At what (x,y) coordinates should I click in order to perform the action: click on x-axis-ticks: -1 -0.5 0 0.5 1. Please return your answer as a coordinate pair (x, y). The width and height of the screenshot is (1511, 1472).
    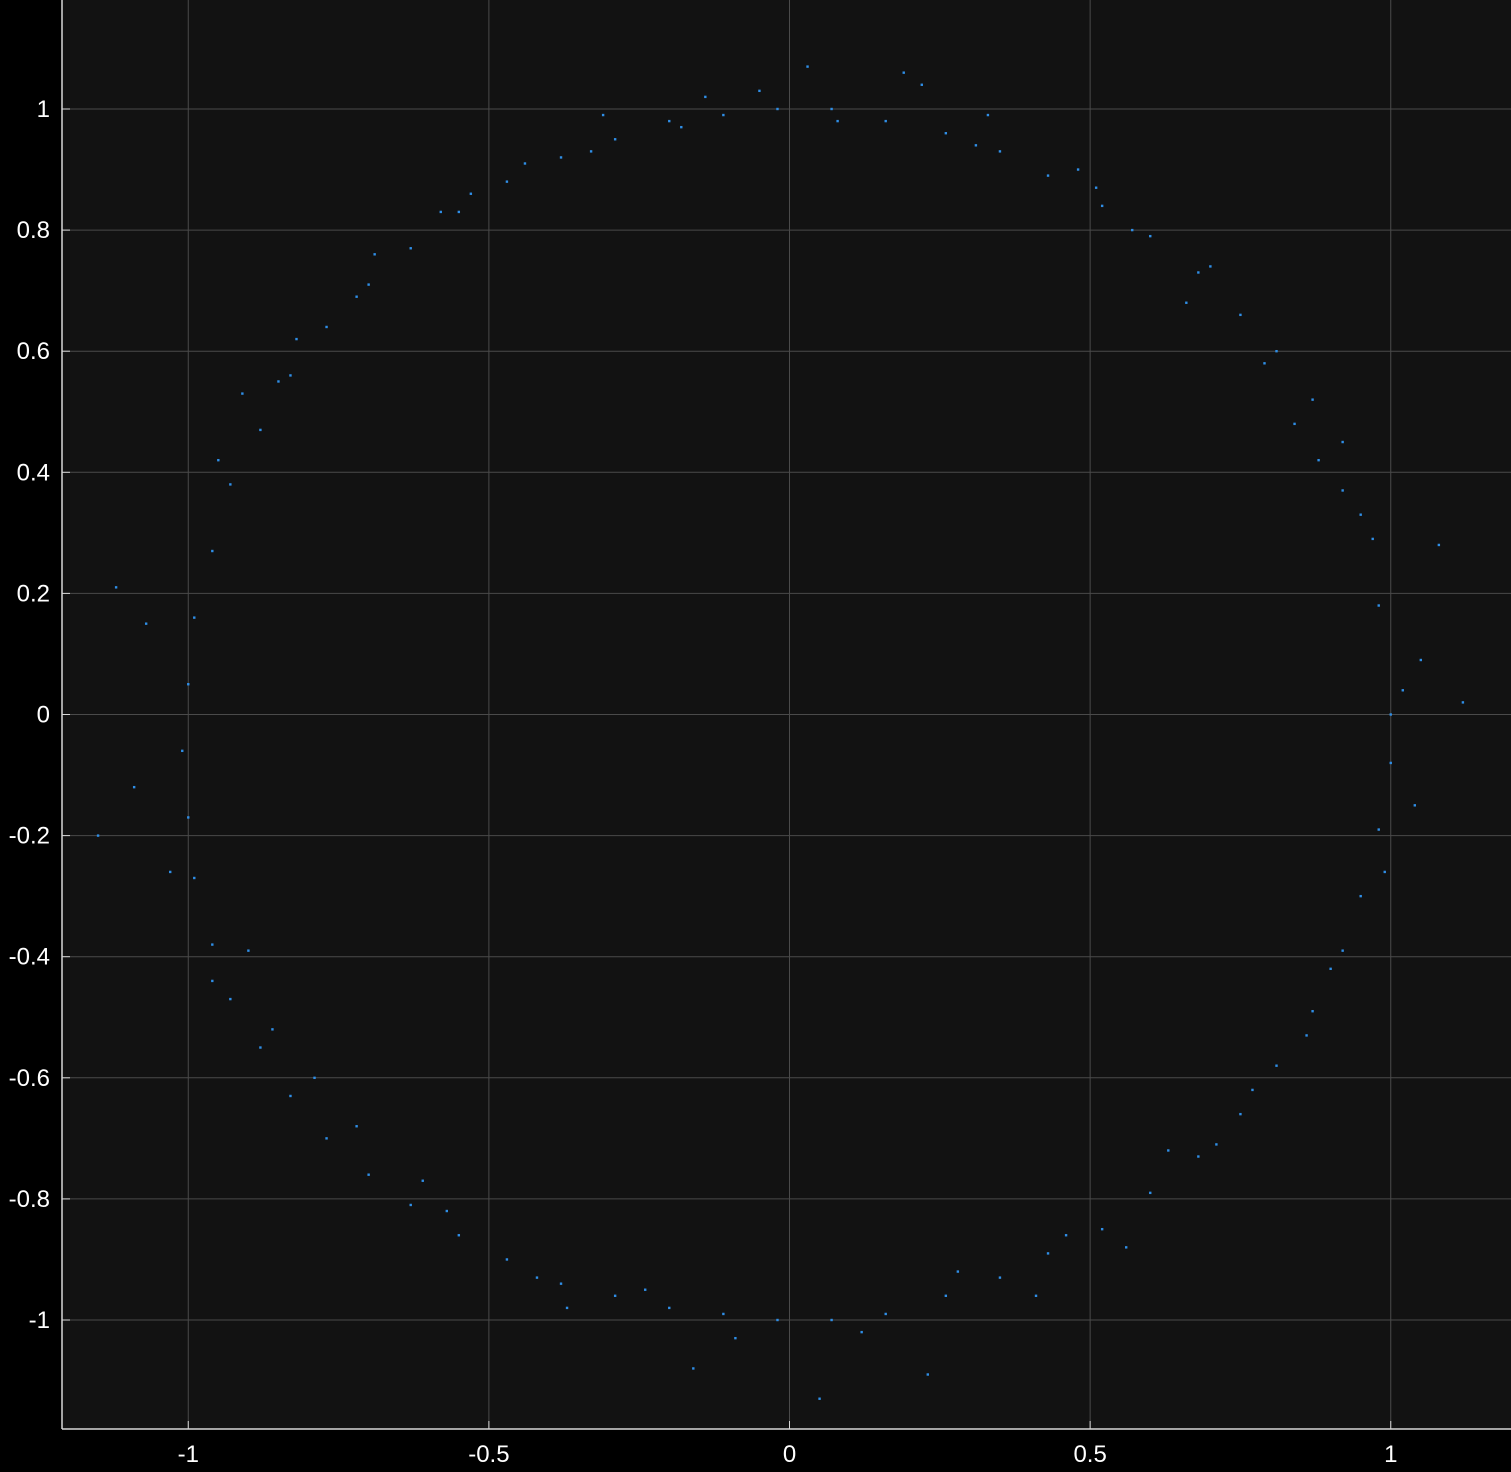
    Looking at the image, I should click on (787, 1444).